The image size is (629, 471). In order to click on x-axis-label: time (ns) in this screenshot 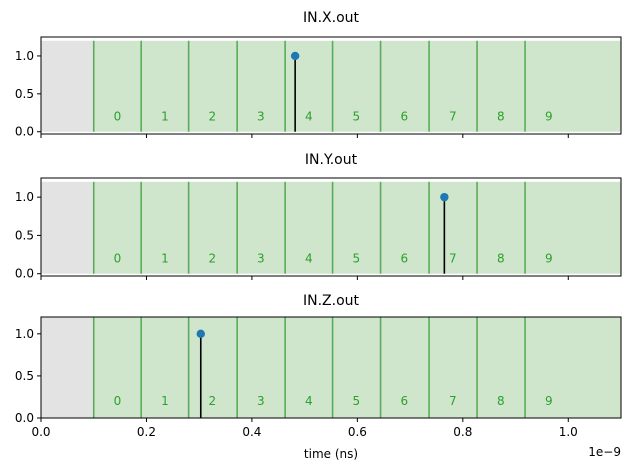, I will do `click(331, 454)`.